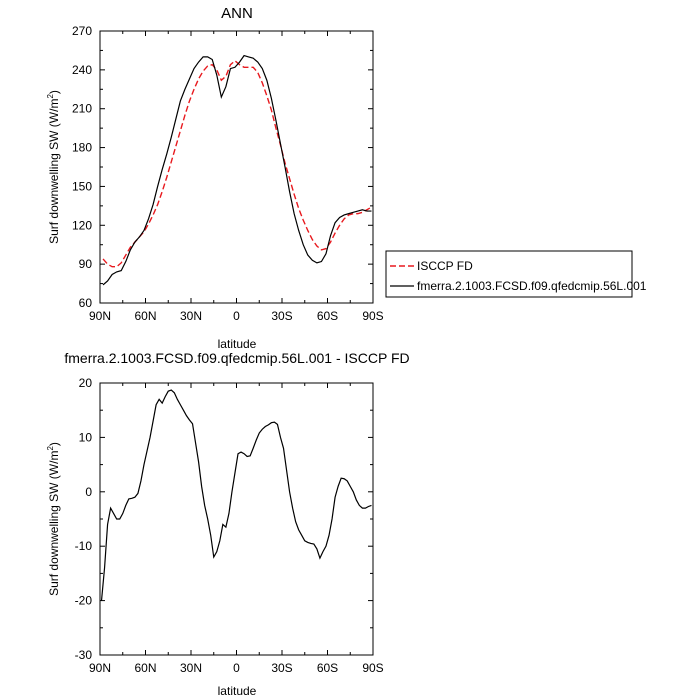 The height and width of the screenshot is (700, 700). Describe the element at coordinates (82, 109) in the screenshot. I see `top-y-tick-label: 210` at that location.